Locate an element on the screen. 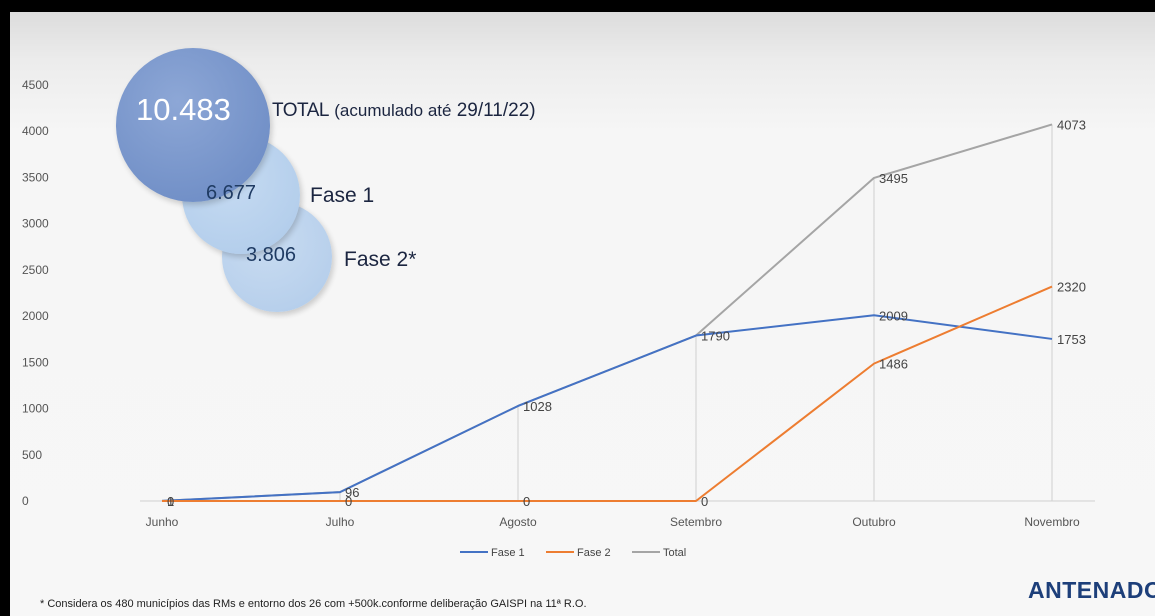 The height and width of the screenshot is (616, 1155). total-bubble is located at coordinates (193, 125).